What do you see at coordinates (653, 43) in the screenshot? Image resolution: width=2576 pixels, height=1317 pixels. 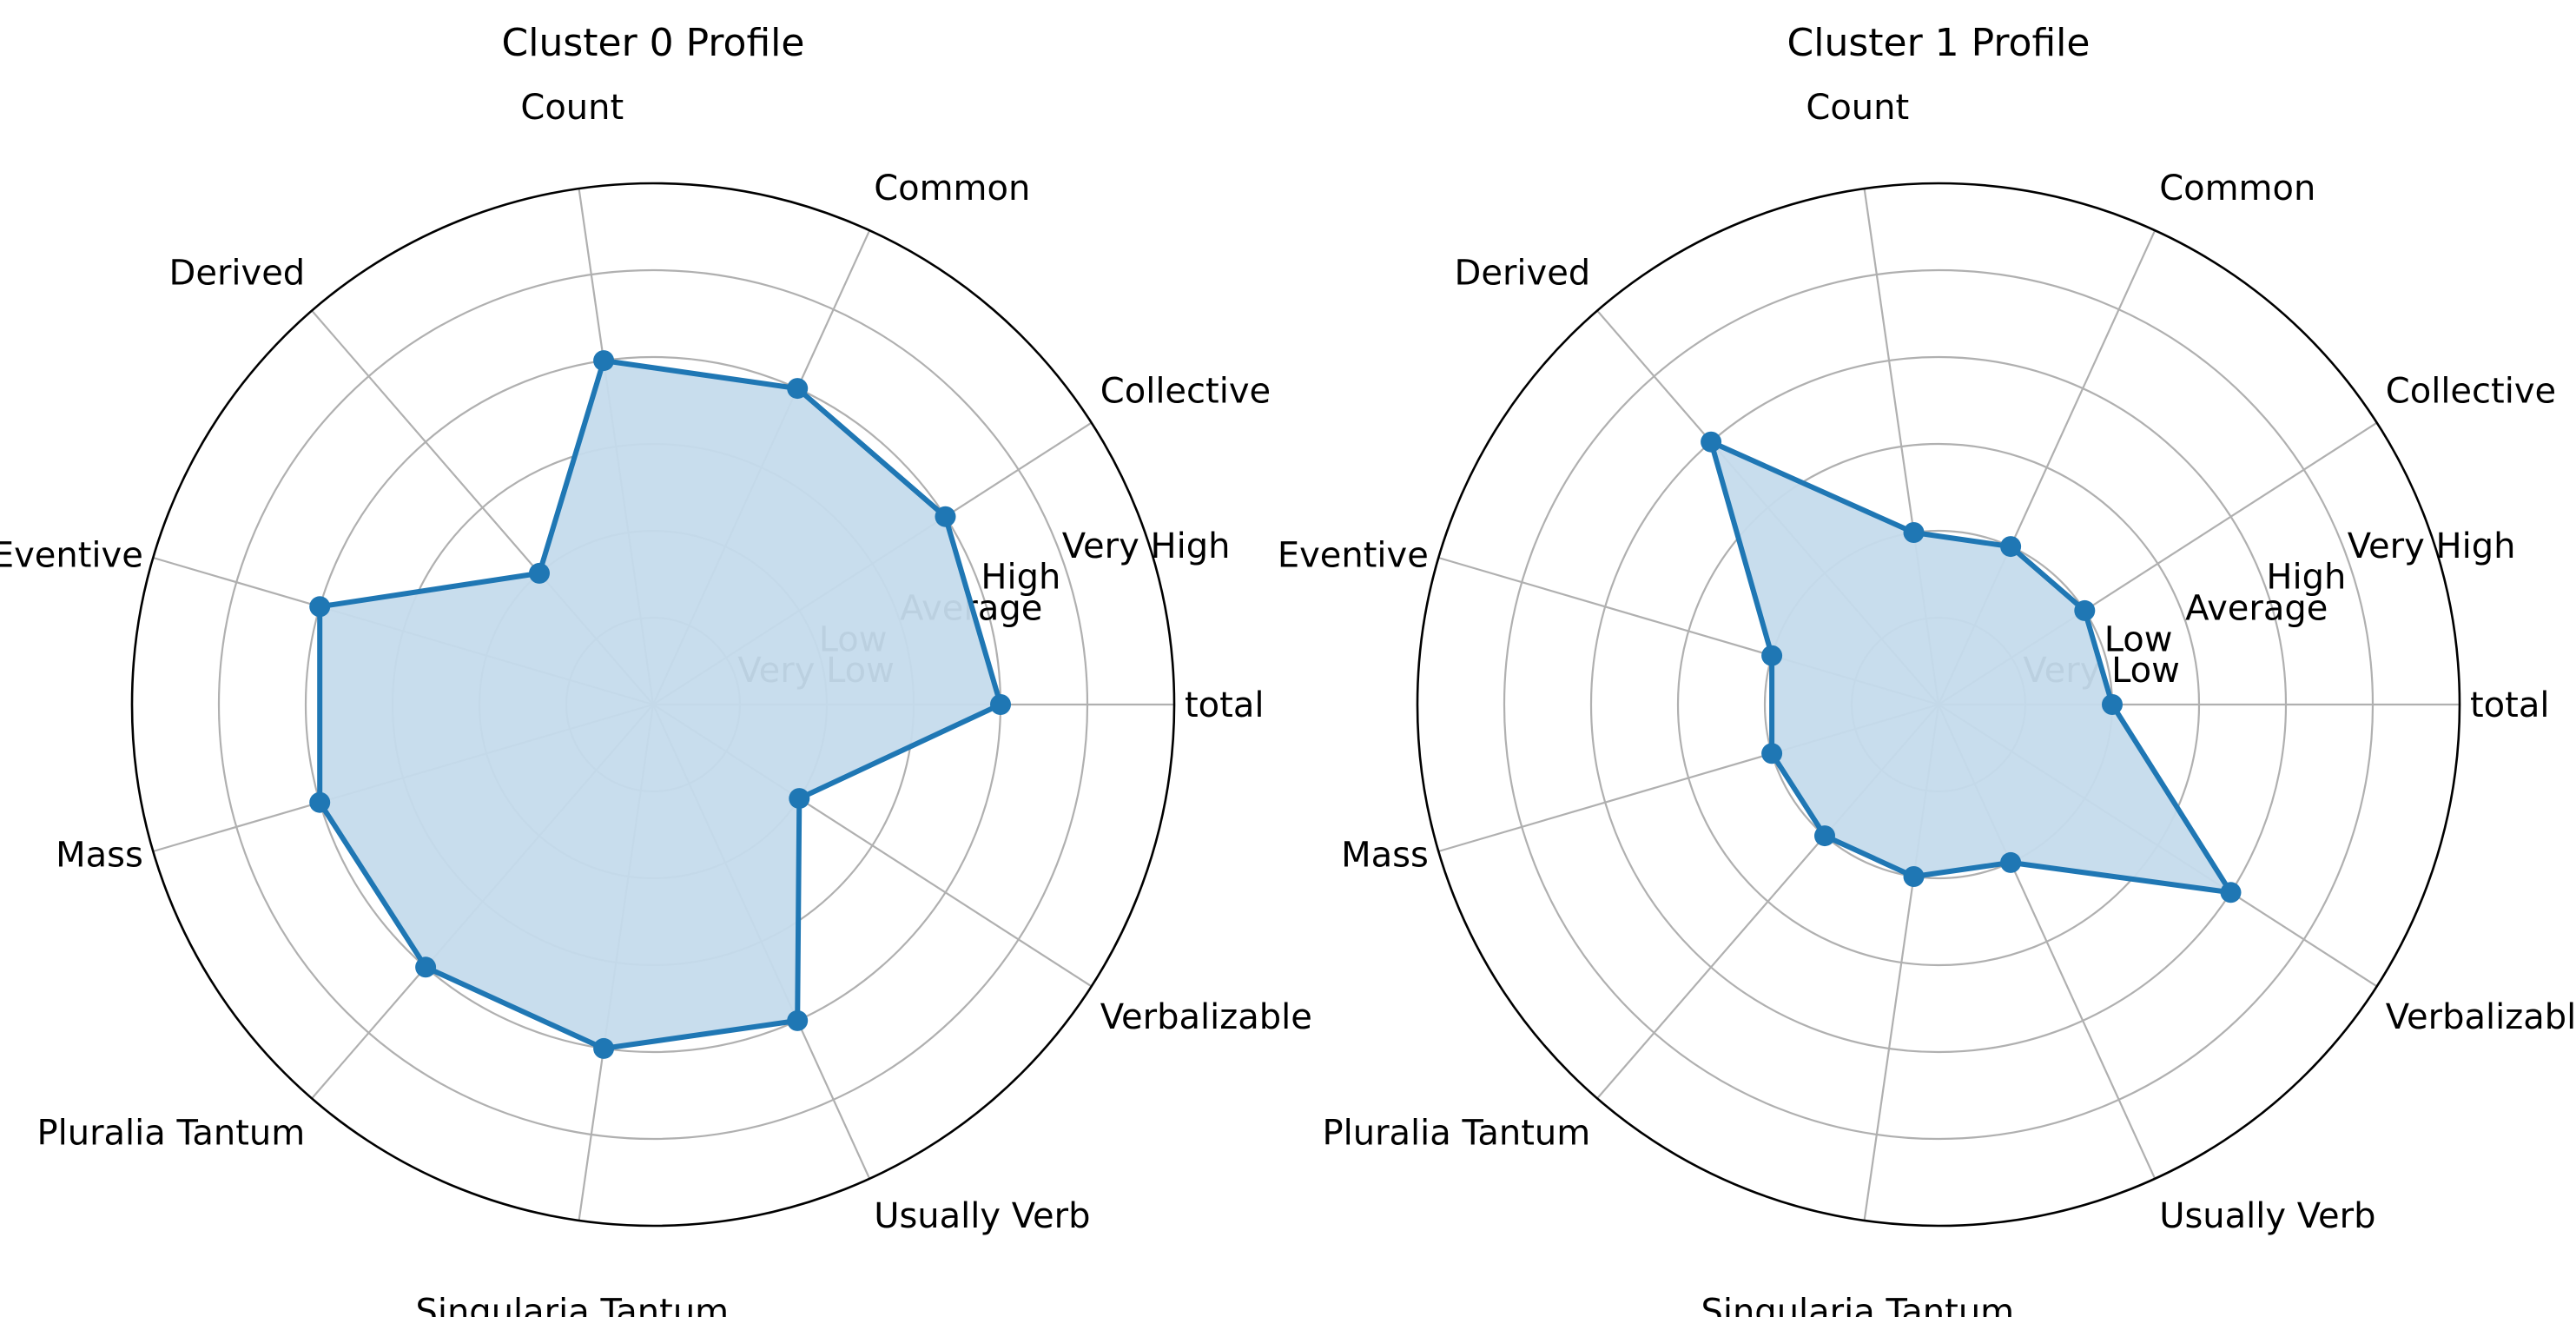 I see `chart-title-cluster-0: Cluster 0 Profile` at bounding box center [653, 43].